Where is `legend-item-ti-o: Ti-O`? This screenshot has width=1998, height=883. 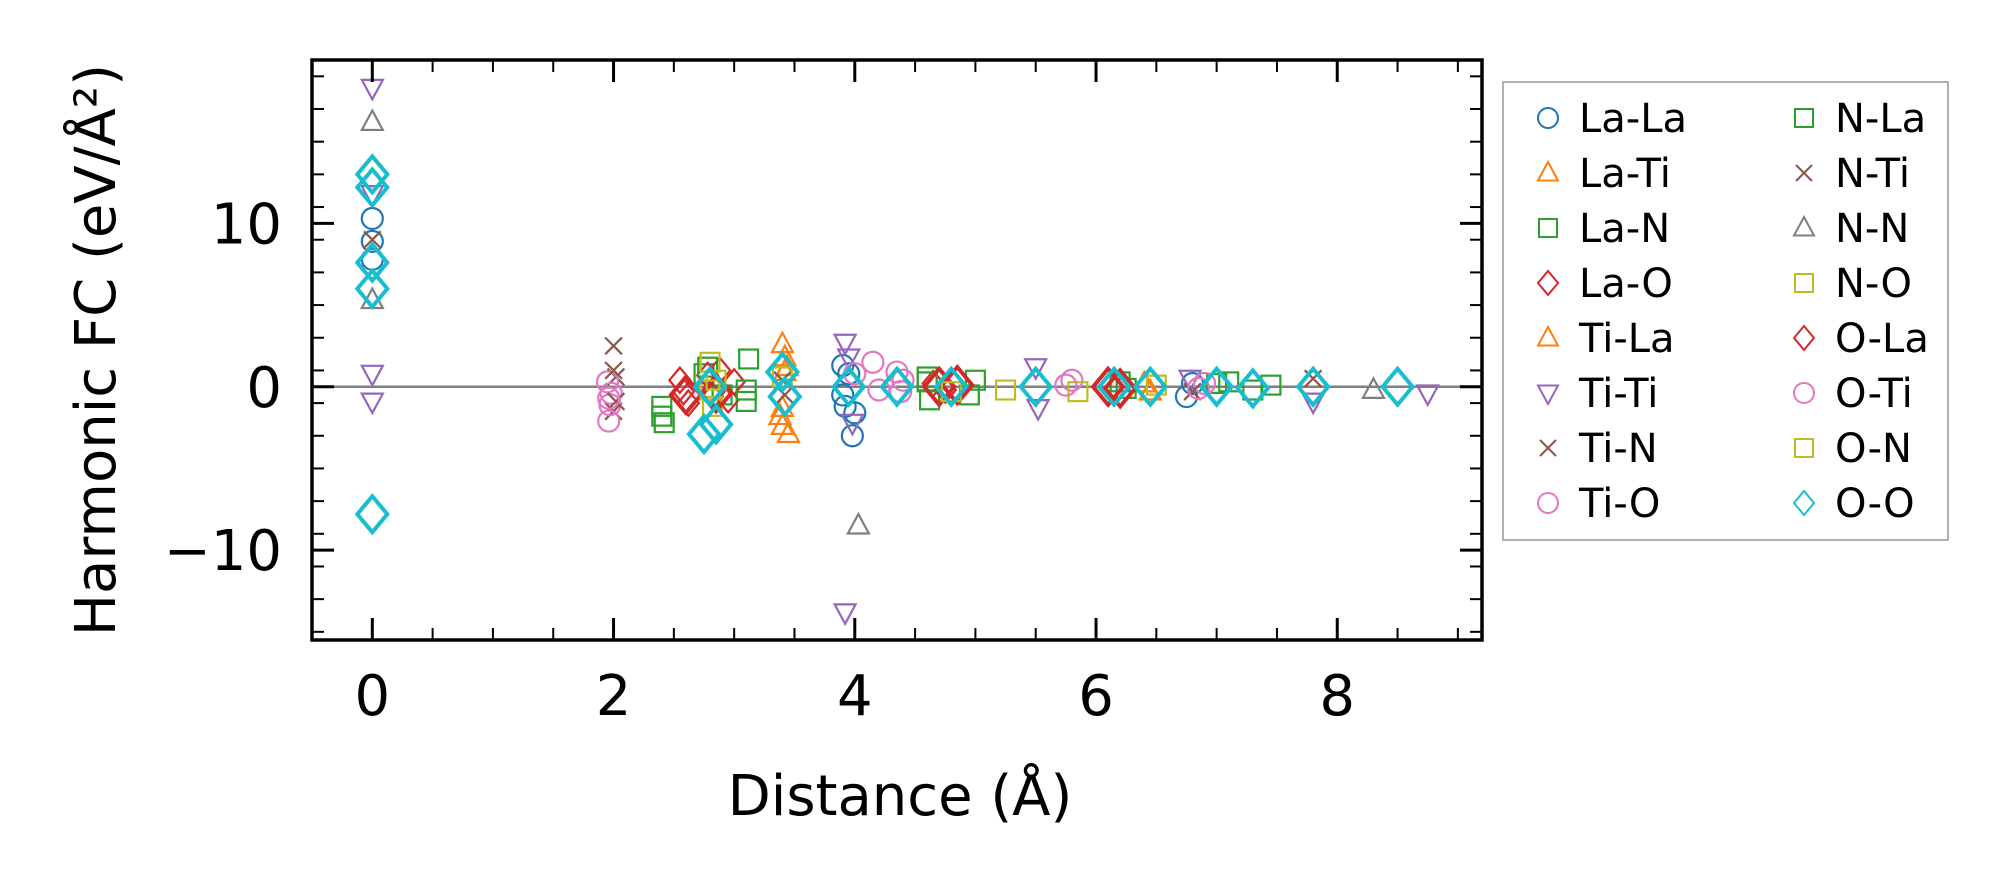 legend-item-ti-o: Ti-O is located at coordinates (1598, 504).